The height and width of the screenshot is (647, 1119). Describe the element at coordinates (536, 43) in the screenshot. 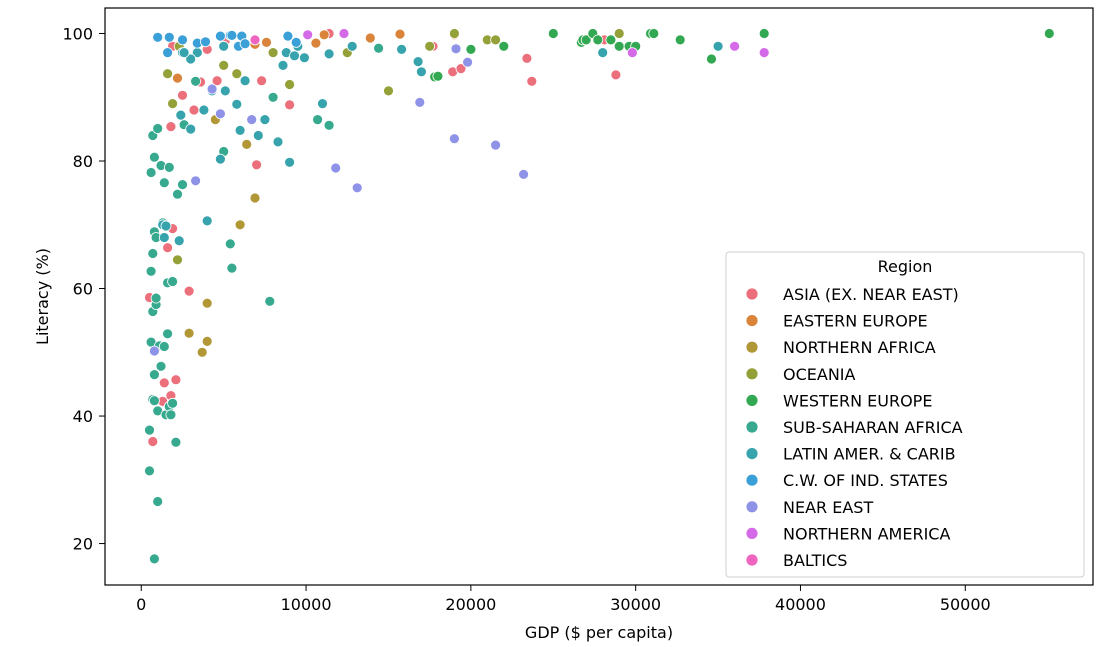

I see `series-northern-america` at that location.